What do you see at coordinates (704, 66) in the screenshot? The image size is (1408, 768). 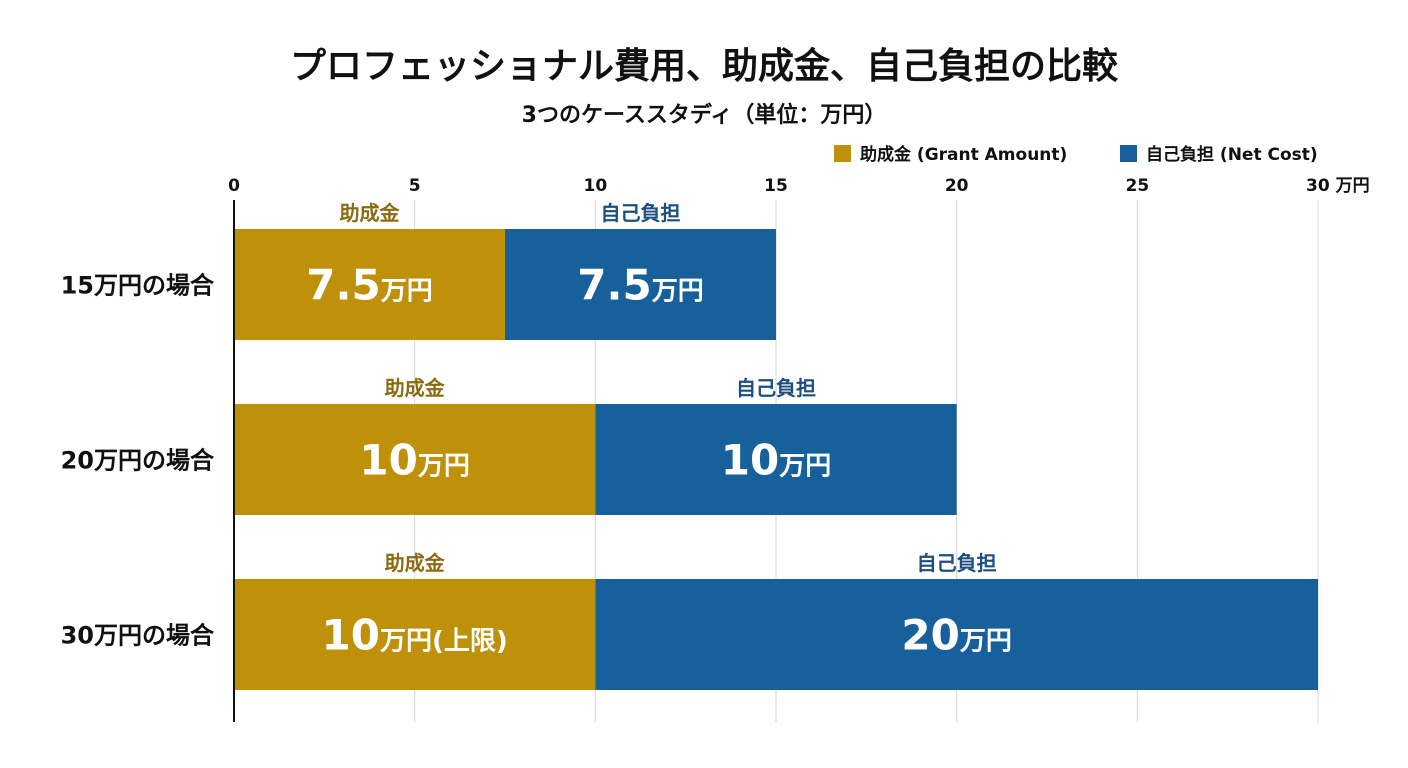 I see `chart-title: プロフェッショナル費用、助成金、自己負担の比較` at bounding box center [704, 66].